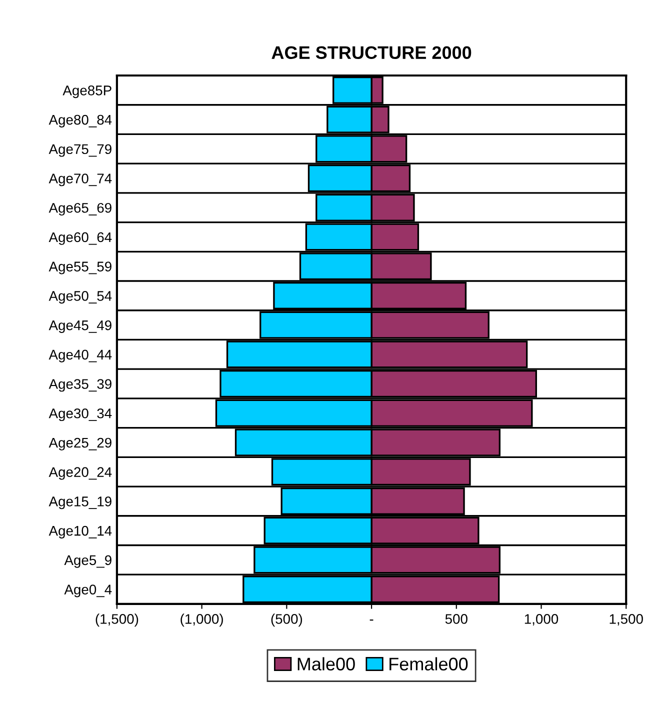 Image resolution: width=657 pixels, height=719 pixels. Describe the element at coordinates (80, 238) in the screenshot. I see `y-tick-label: Age60_64` at that location.